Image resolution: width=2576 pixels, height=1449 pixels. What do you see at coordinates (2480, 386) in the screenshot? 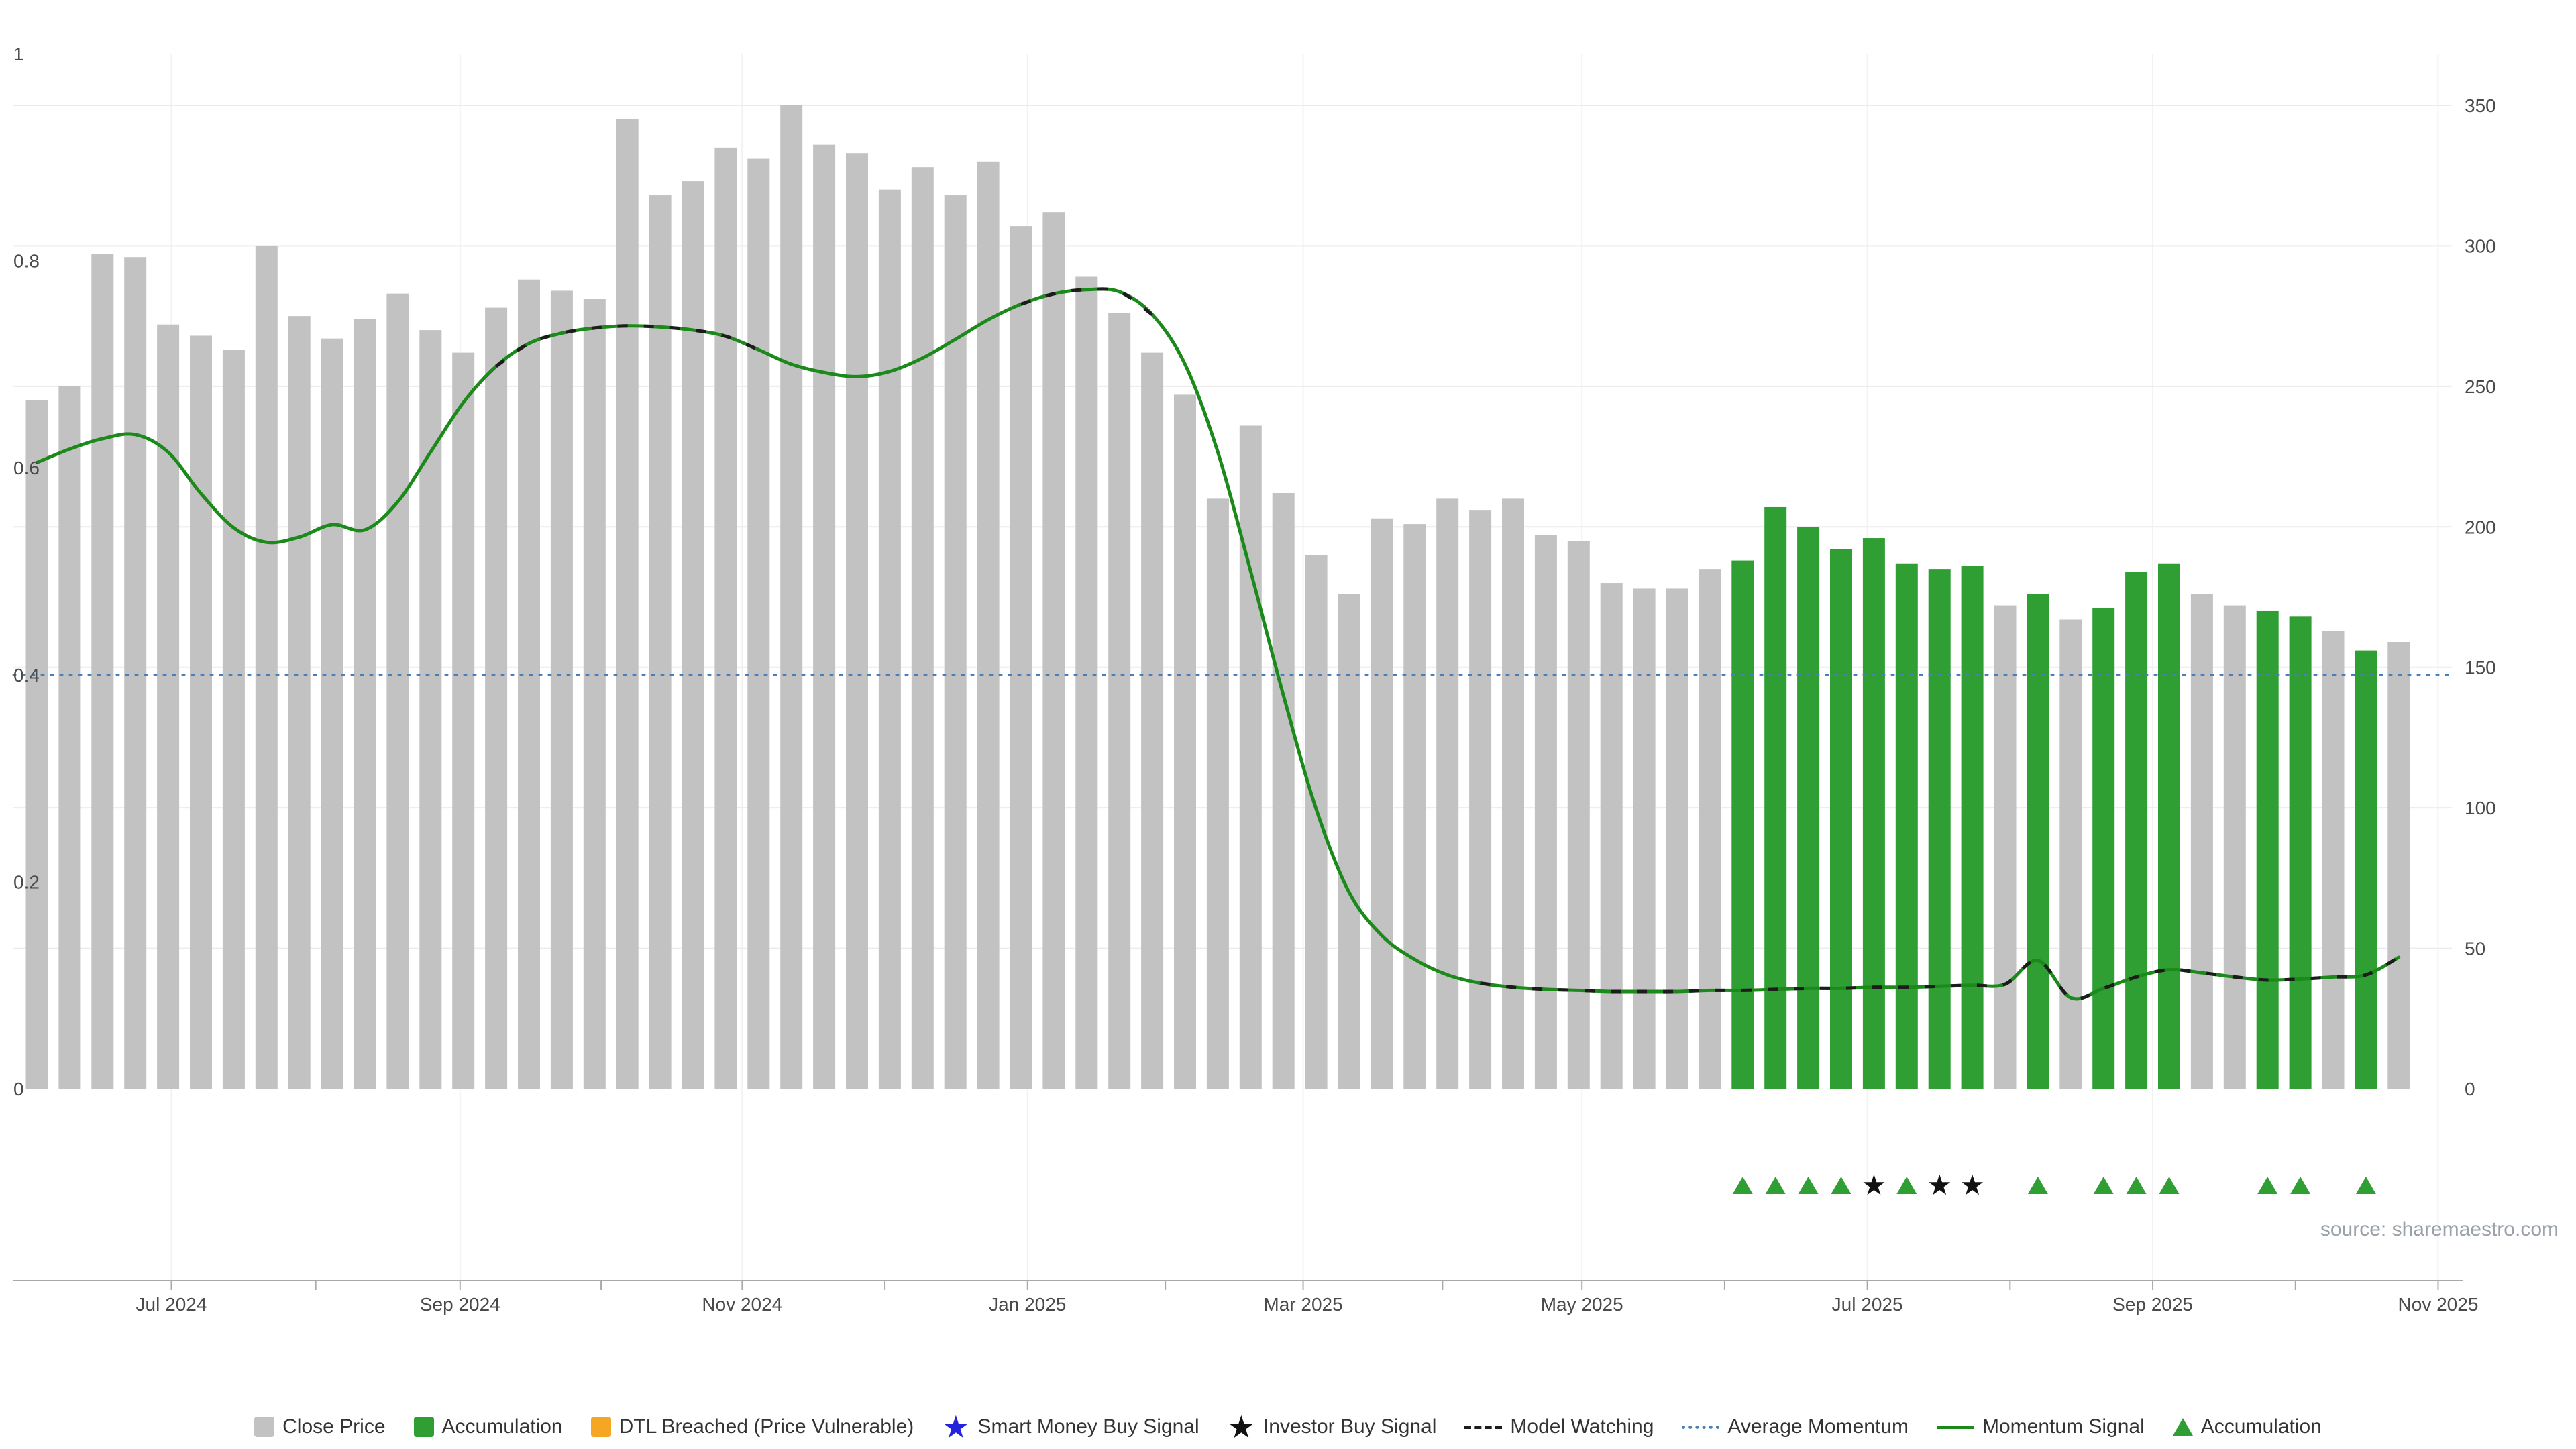
I see `price-axis-label: 250` at bounding box center [2480, 386].